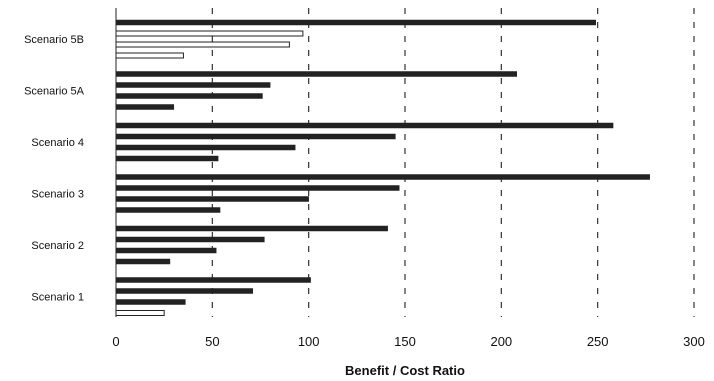 This screenshot has height=381, width=714. What do you see at coordinates (255, 136) in the screenshot?
I see `bar-scenario-4-s3` at bounding box center [255, 136].